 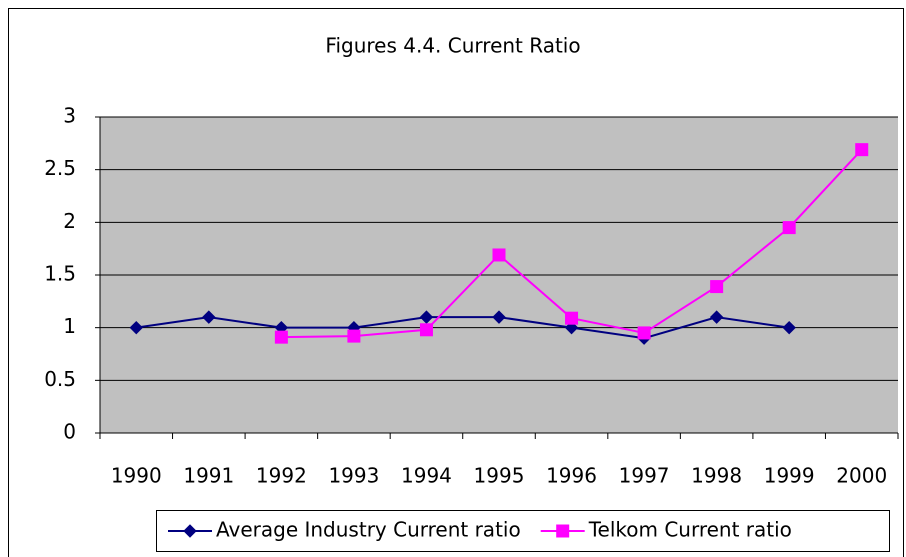 I want to click on series-line, so click(x=463, y=328).